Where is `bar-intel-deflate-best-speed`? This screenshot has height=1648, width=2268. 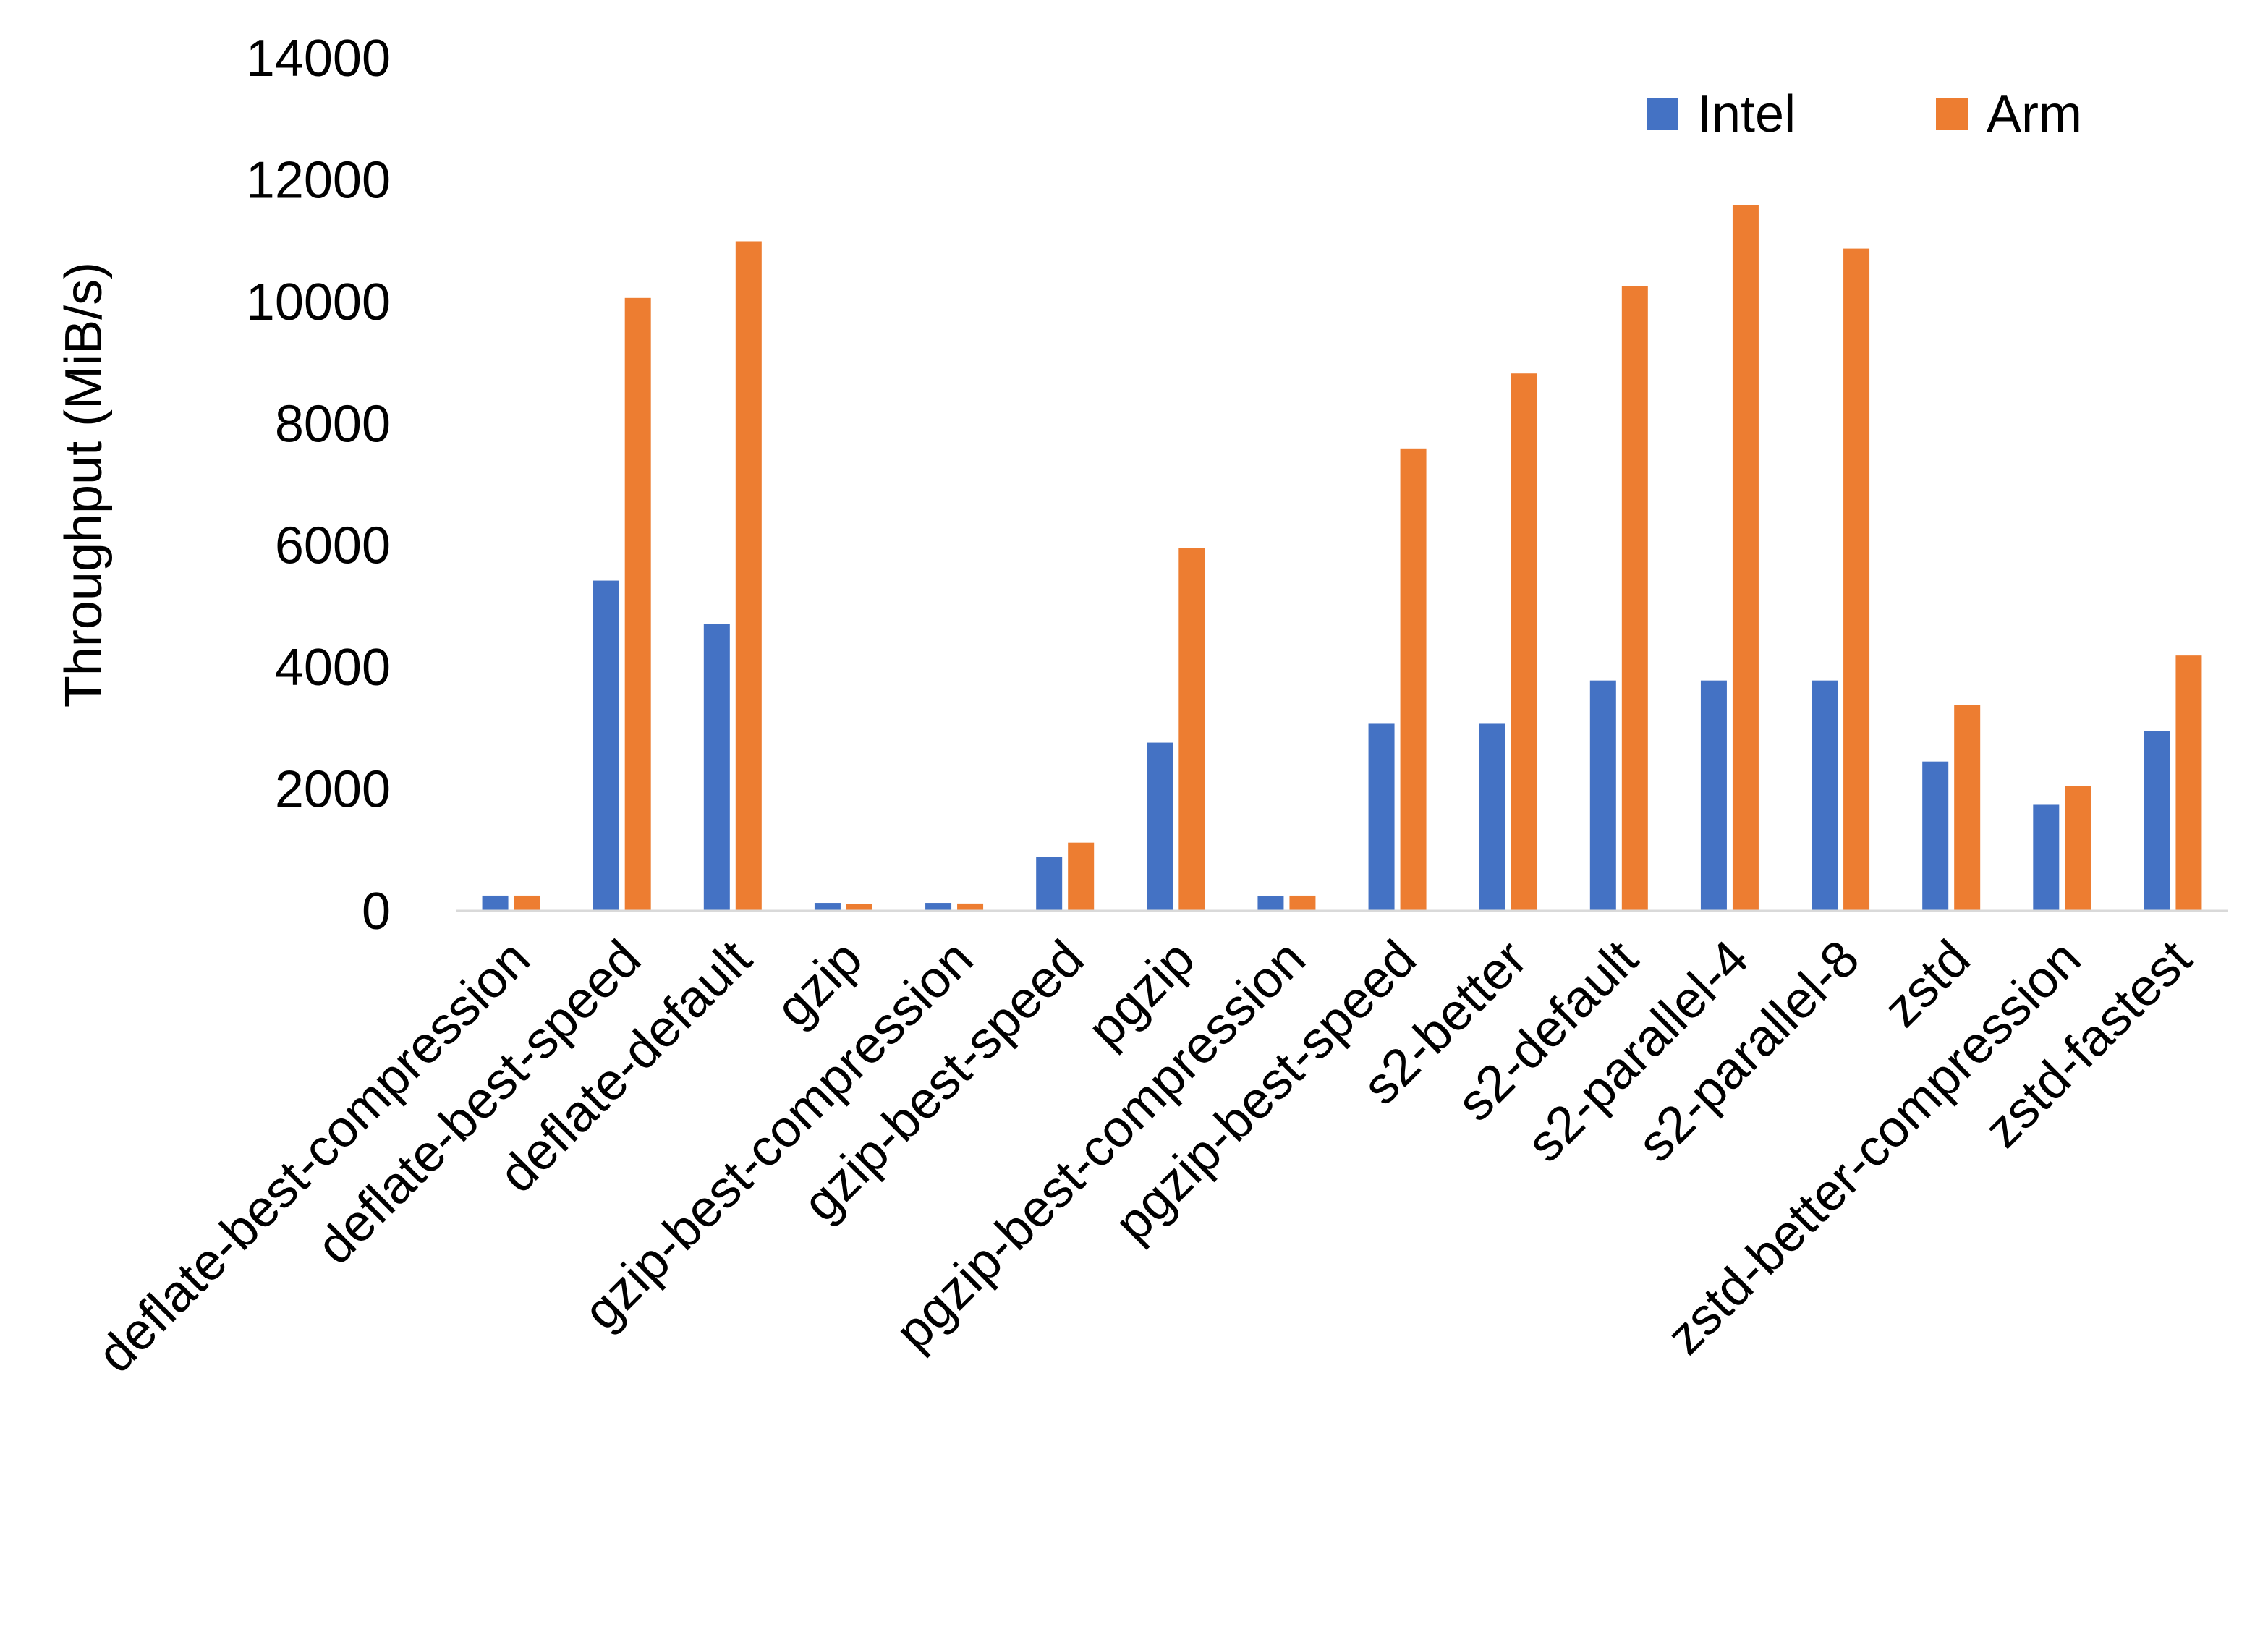 bar-intel-deflate-best-speed is located at coordinates (606, 745).